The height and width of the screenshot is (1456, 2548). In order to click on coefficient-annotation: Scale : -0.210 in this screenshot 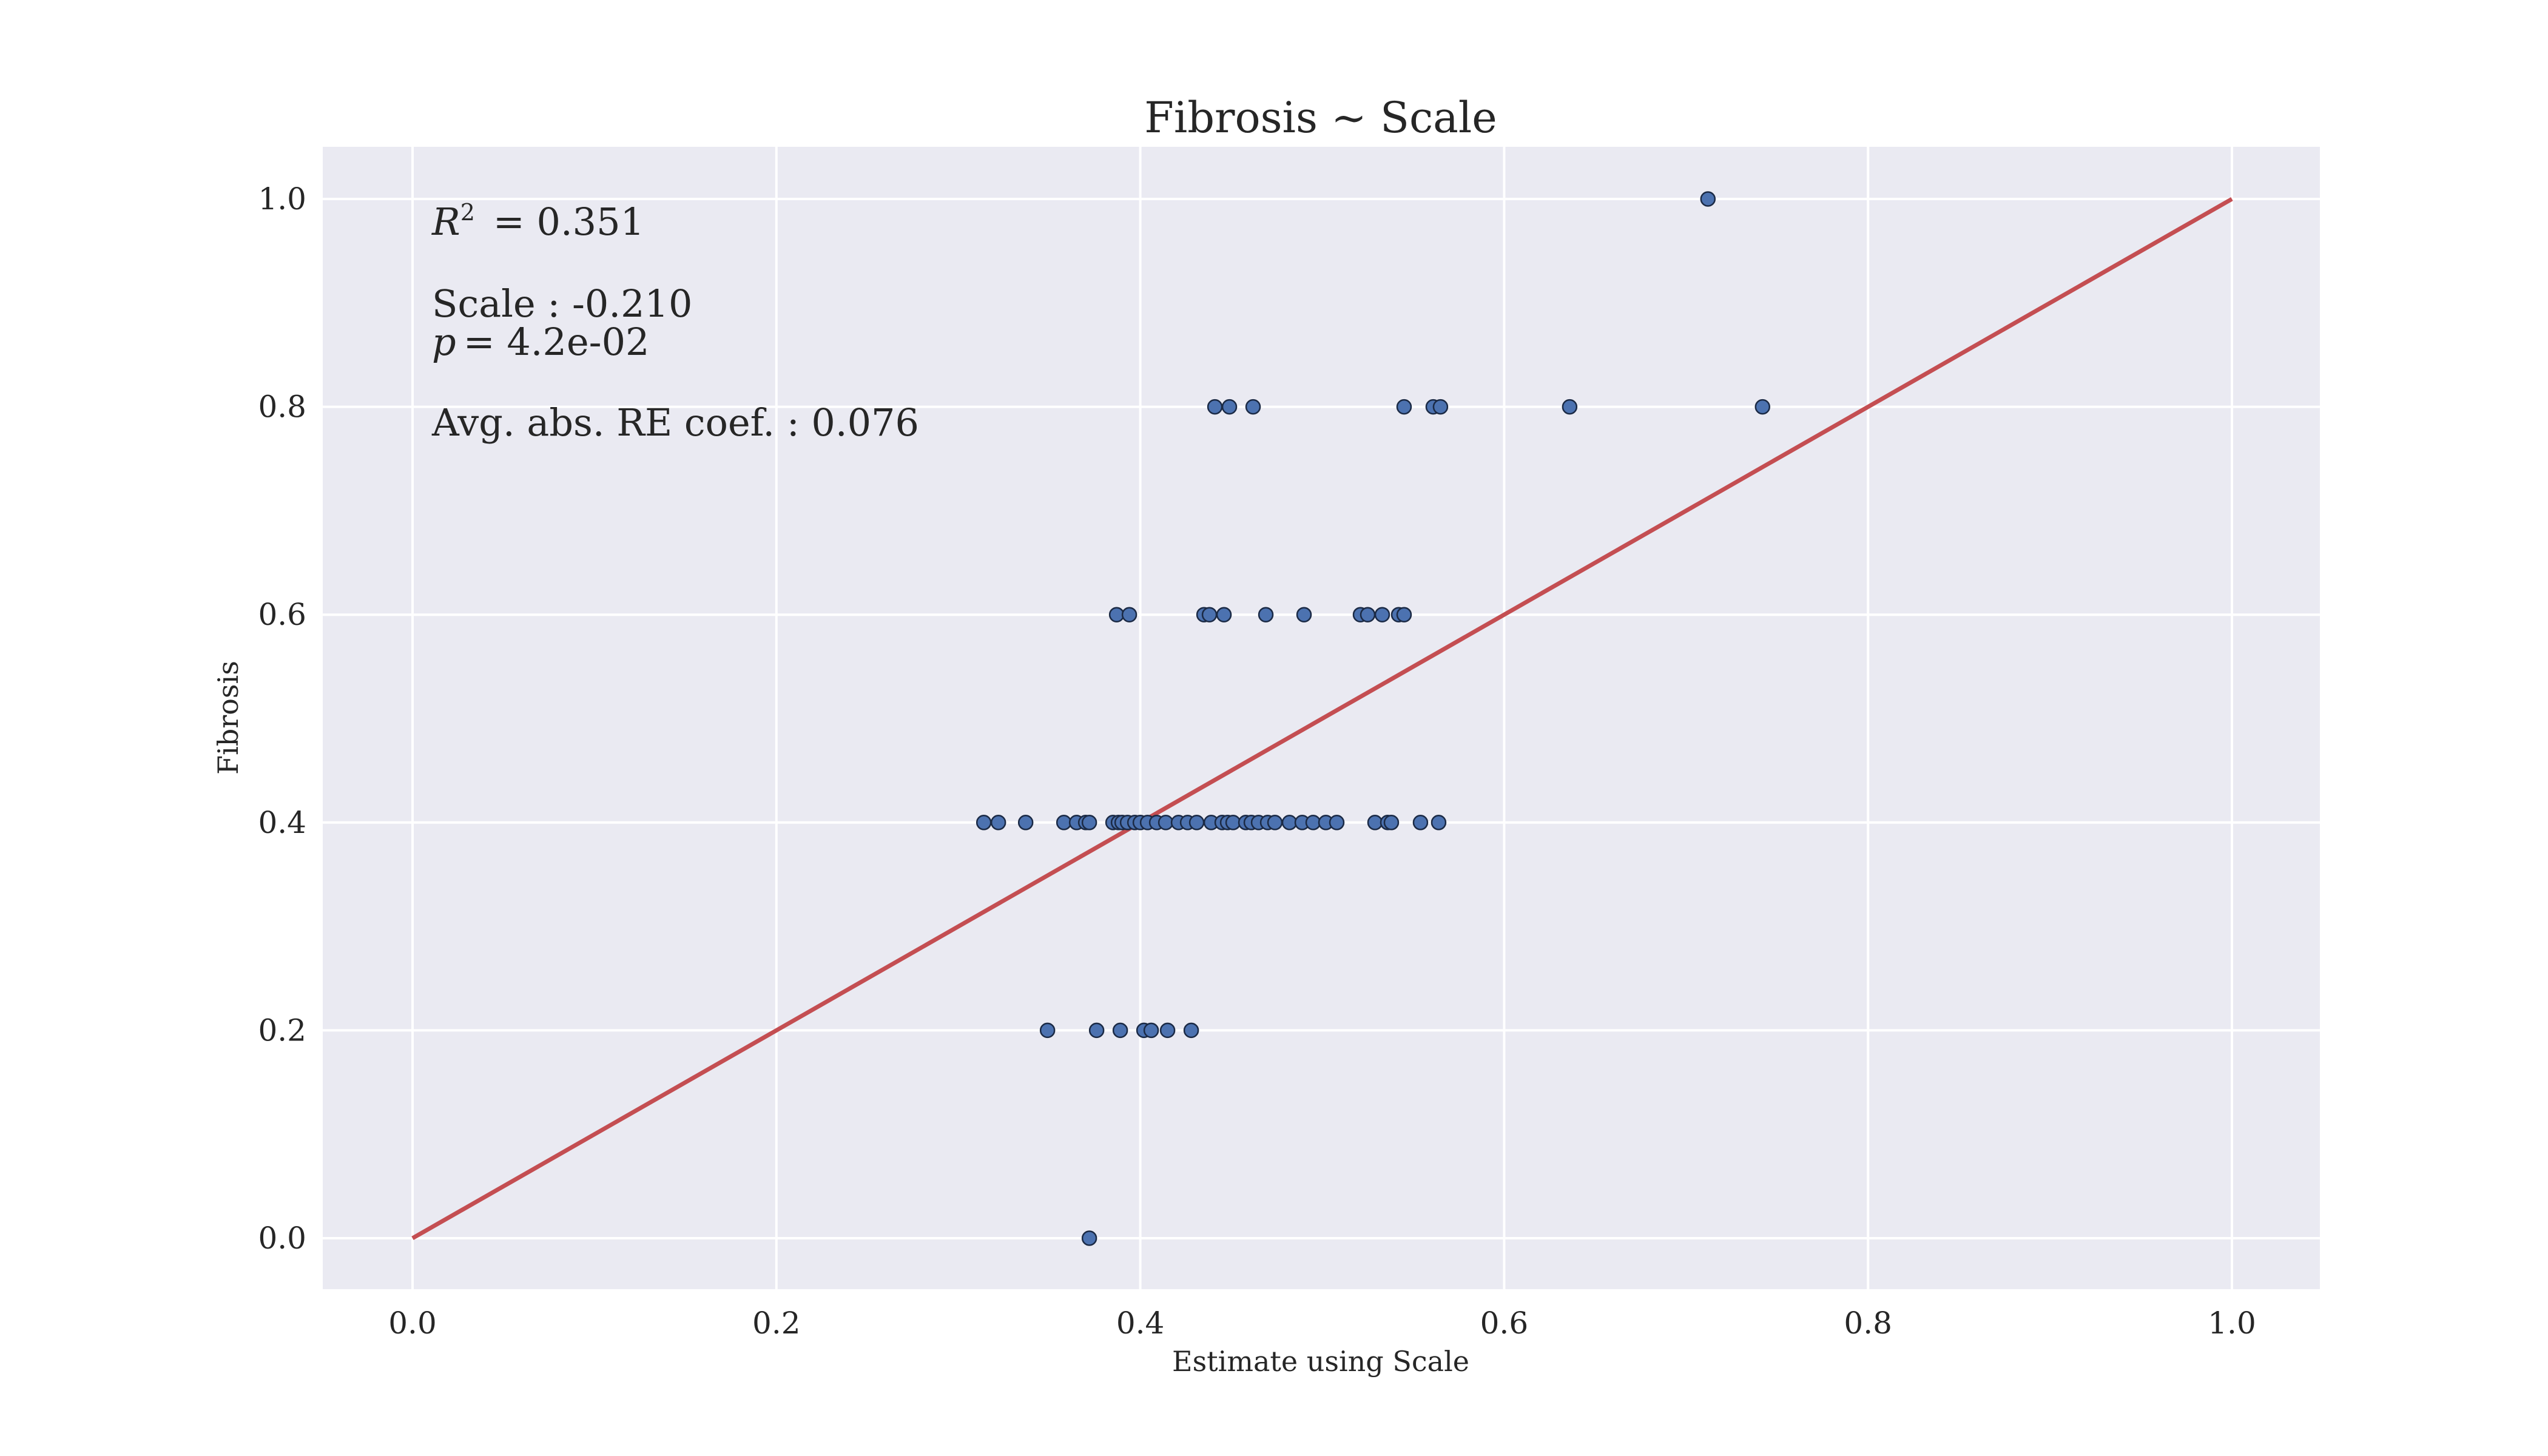, I will do `click(562, 303)`.